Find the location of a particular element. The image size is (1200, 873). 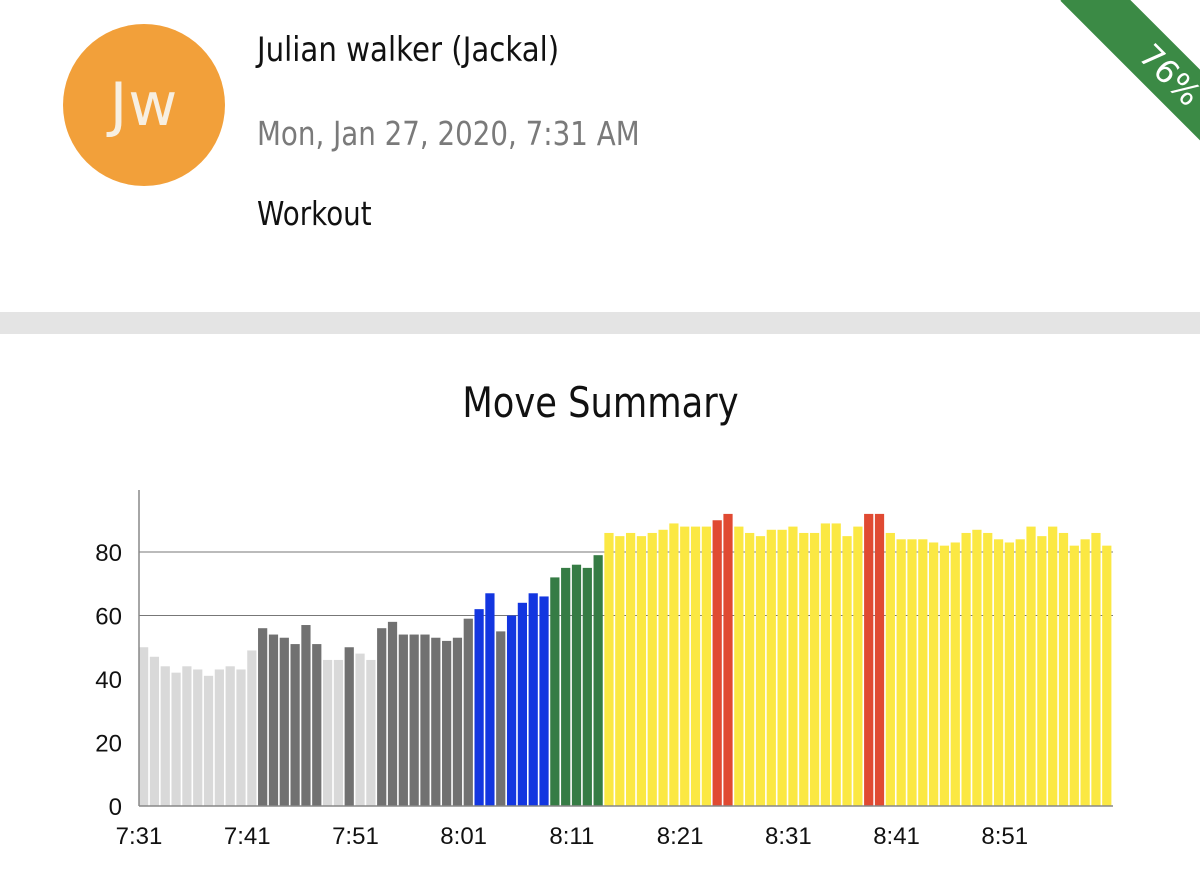

x-tick-label: 8:21 is located at coordinates (680, 836).